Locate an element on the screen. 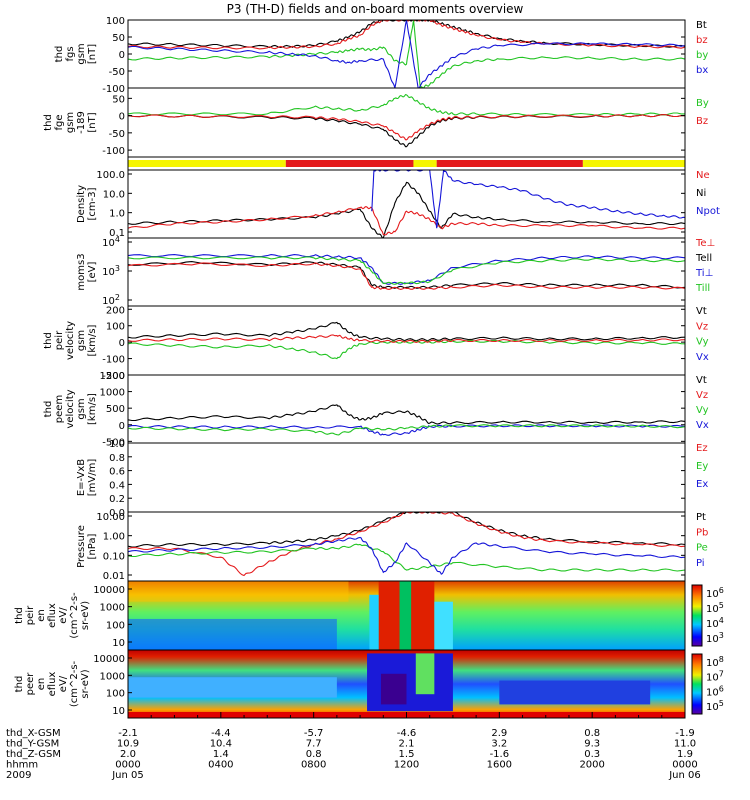  legend-Pb: Pb is located at coordinates (702, 532).